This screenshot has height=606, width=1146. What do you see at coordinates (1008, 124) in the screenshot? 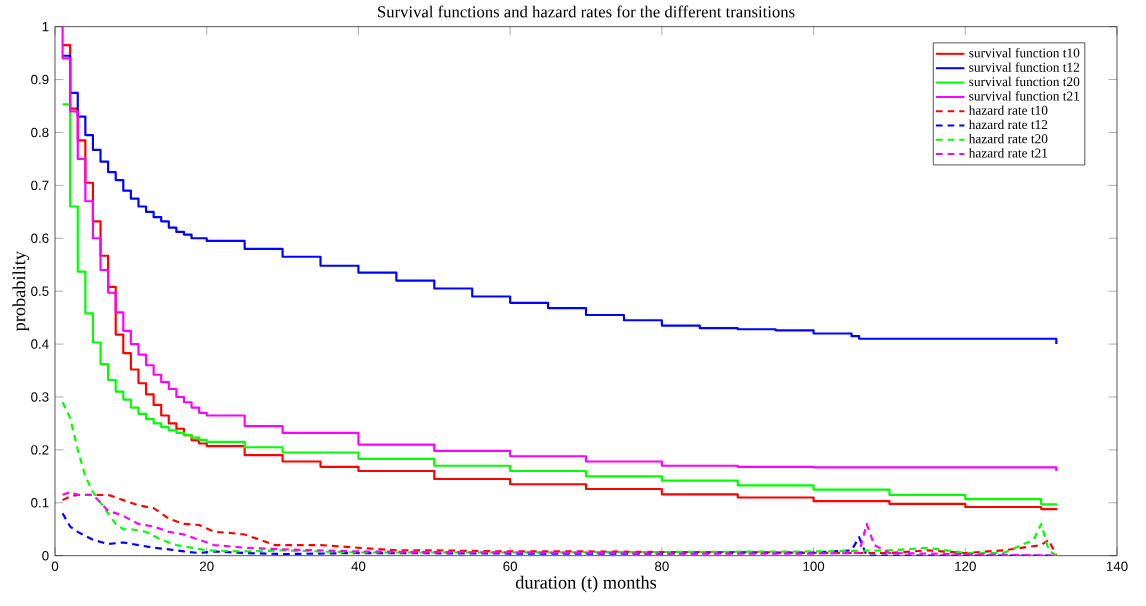
I see `legend-label: hazard rate t12` at bounding box center [1008, 124].